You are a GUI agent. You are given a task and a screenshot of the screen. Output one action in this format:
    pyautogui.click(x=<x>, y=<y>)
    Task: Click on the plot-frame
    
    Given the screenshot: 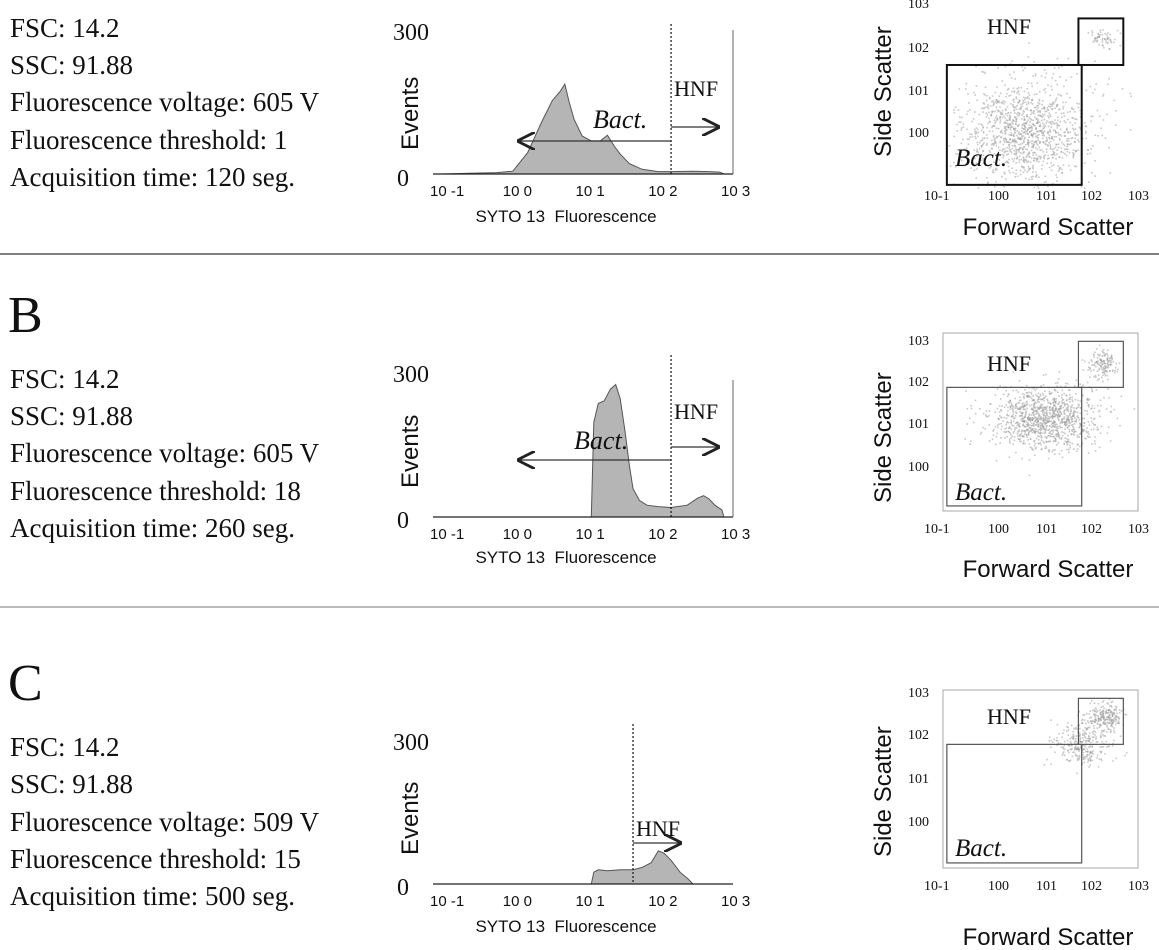 What is the action you would take?
    pyautogui.click(x=1040, y=422)
    